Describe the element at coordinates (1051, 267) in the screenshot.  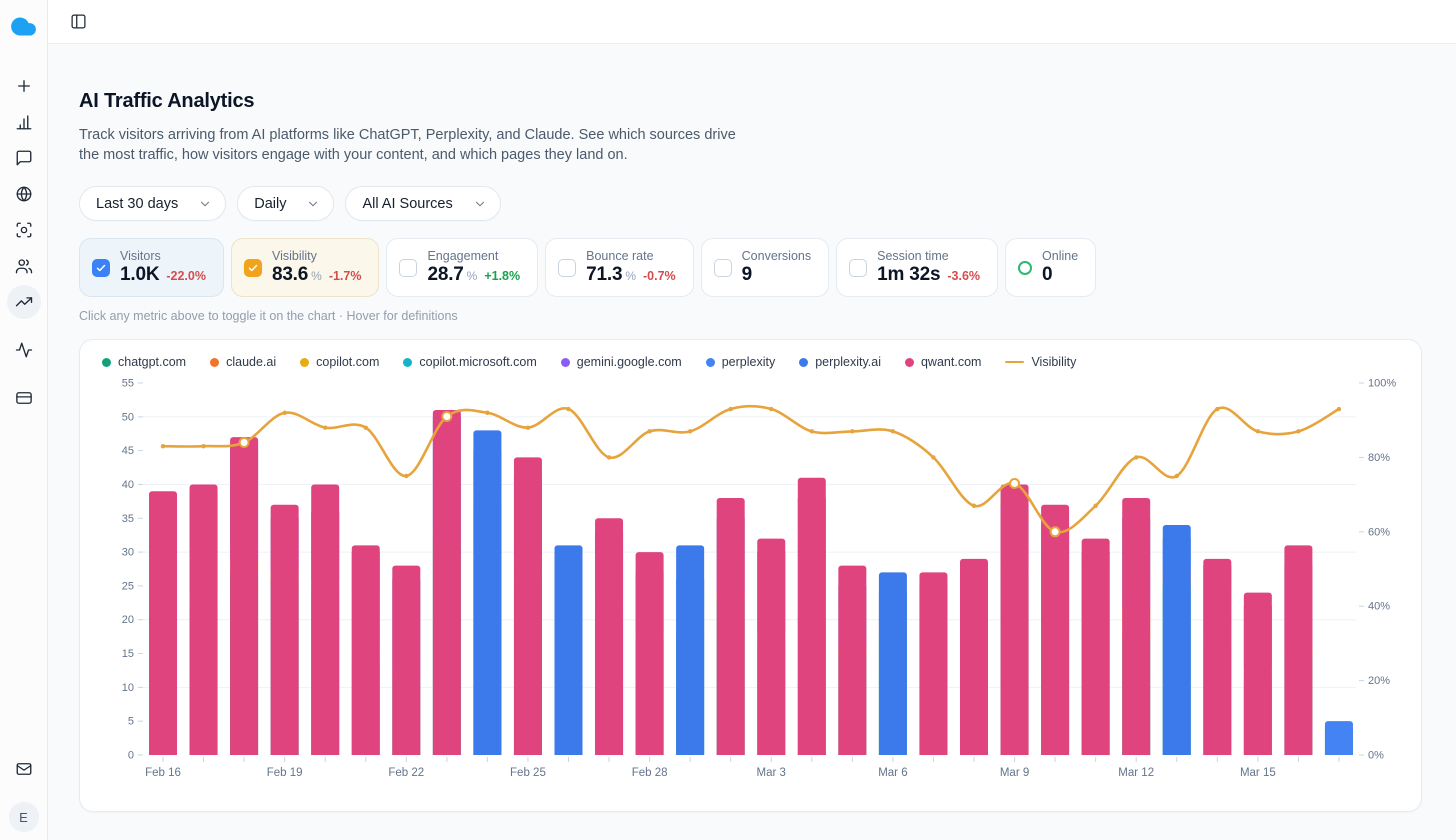
I see `metric-card-online: Online 0` at that location.